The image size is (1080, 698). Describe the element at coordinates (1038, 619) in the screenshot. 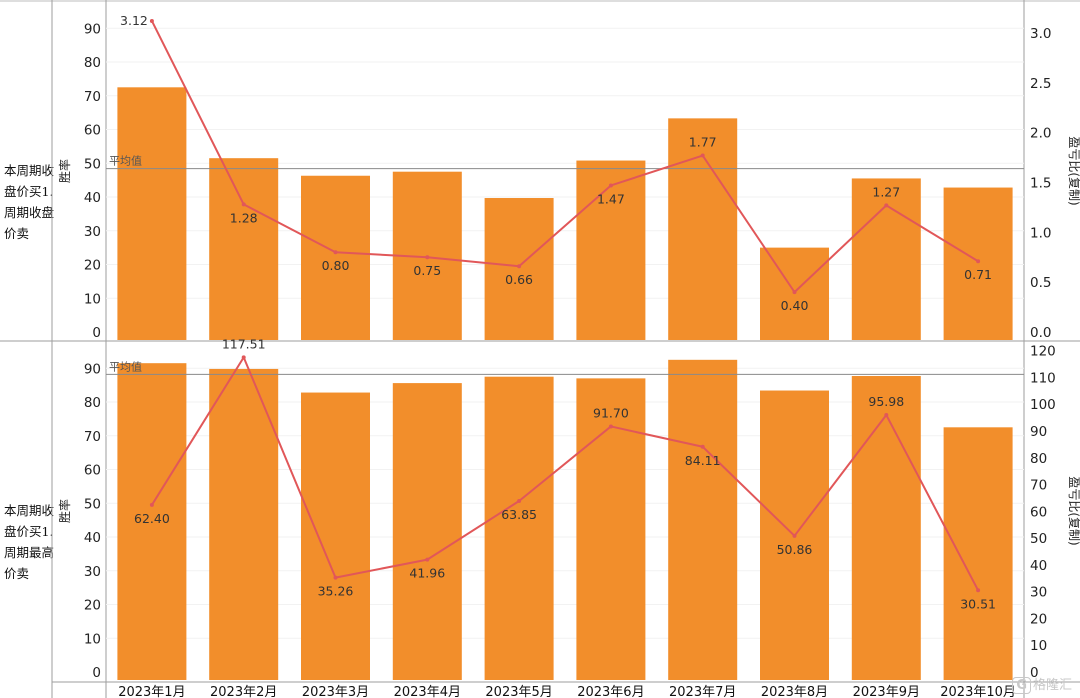

I see `y2-tick-label: 20` at that location.